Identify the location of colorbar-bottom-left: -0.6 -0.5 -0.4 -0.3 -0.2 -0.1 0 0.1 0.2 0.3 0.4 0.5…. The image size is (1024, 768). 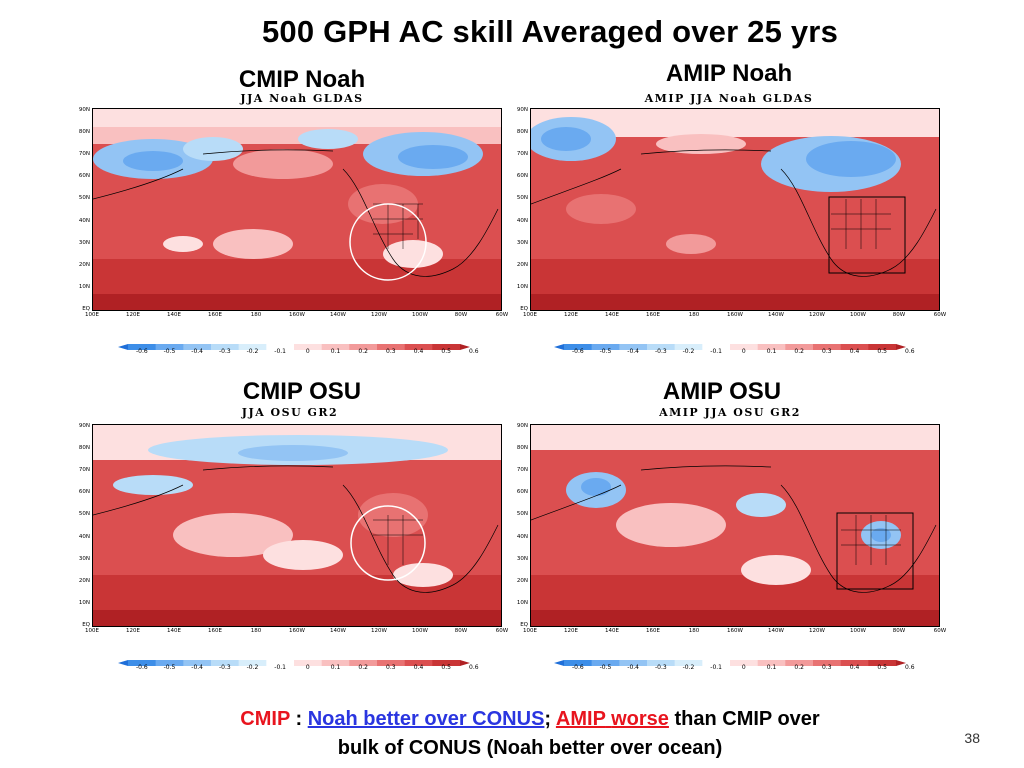
(298, 663).